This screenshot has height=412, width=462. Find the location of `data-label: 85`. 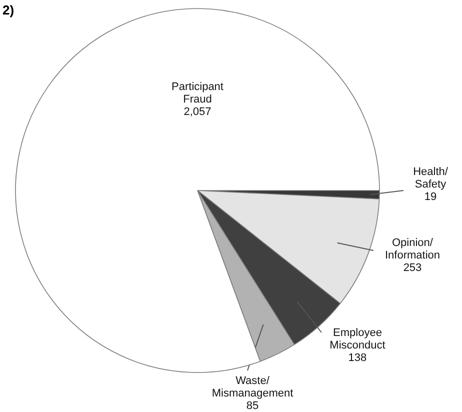

data-label: 85 is located at coordinates (252, 406).